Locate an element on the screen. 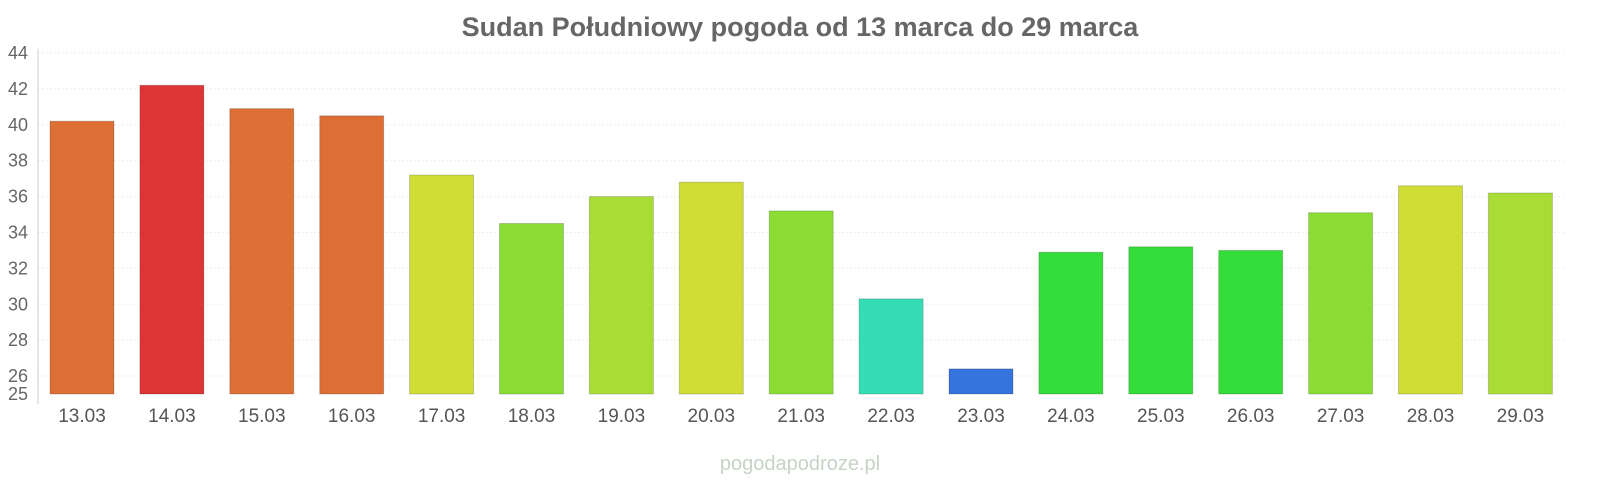 The image size is (1600, 480). x-tick-label: 17.03 is located at coordinates (442, 416).